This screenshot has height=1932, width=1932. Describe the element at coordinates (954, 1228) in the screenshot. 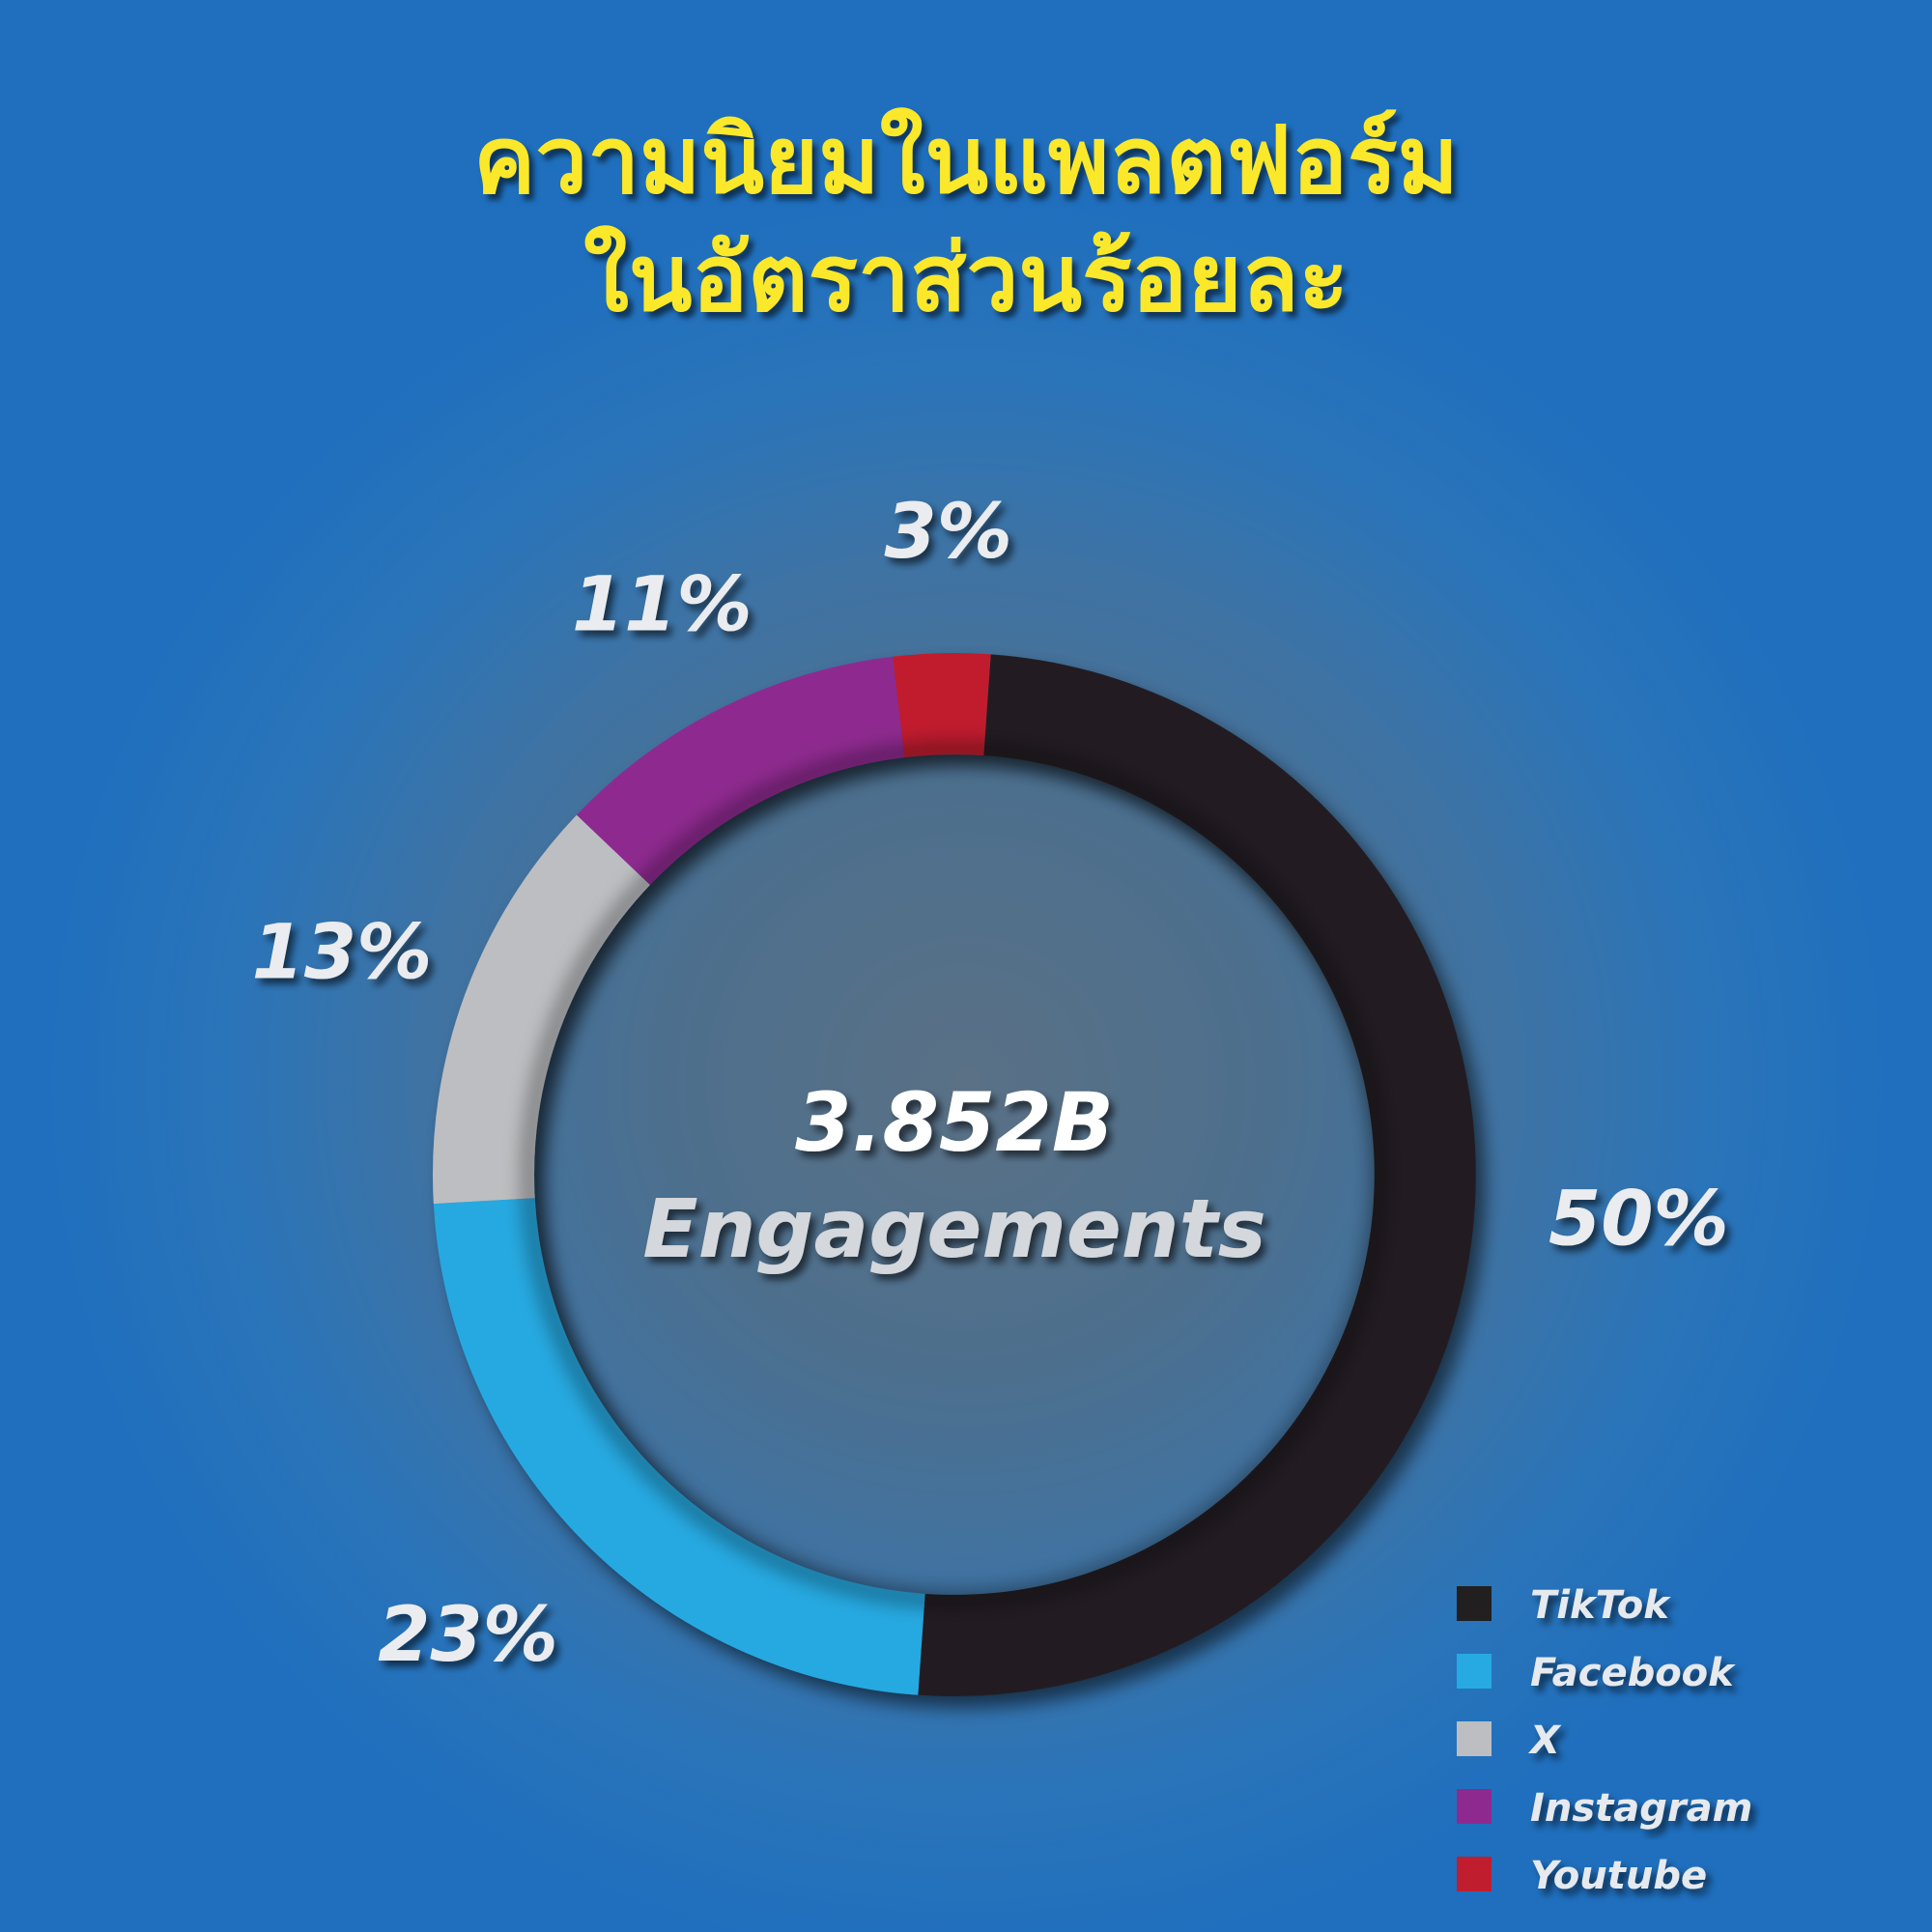

I see `center-label: Engagements` at that location.